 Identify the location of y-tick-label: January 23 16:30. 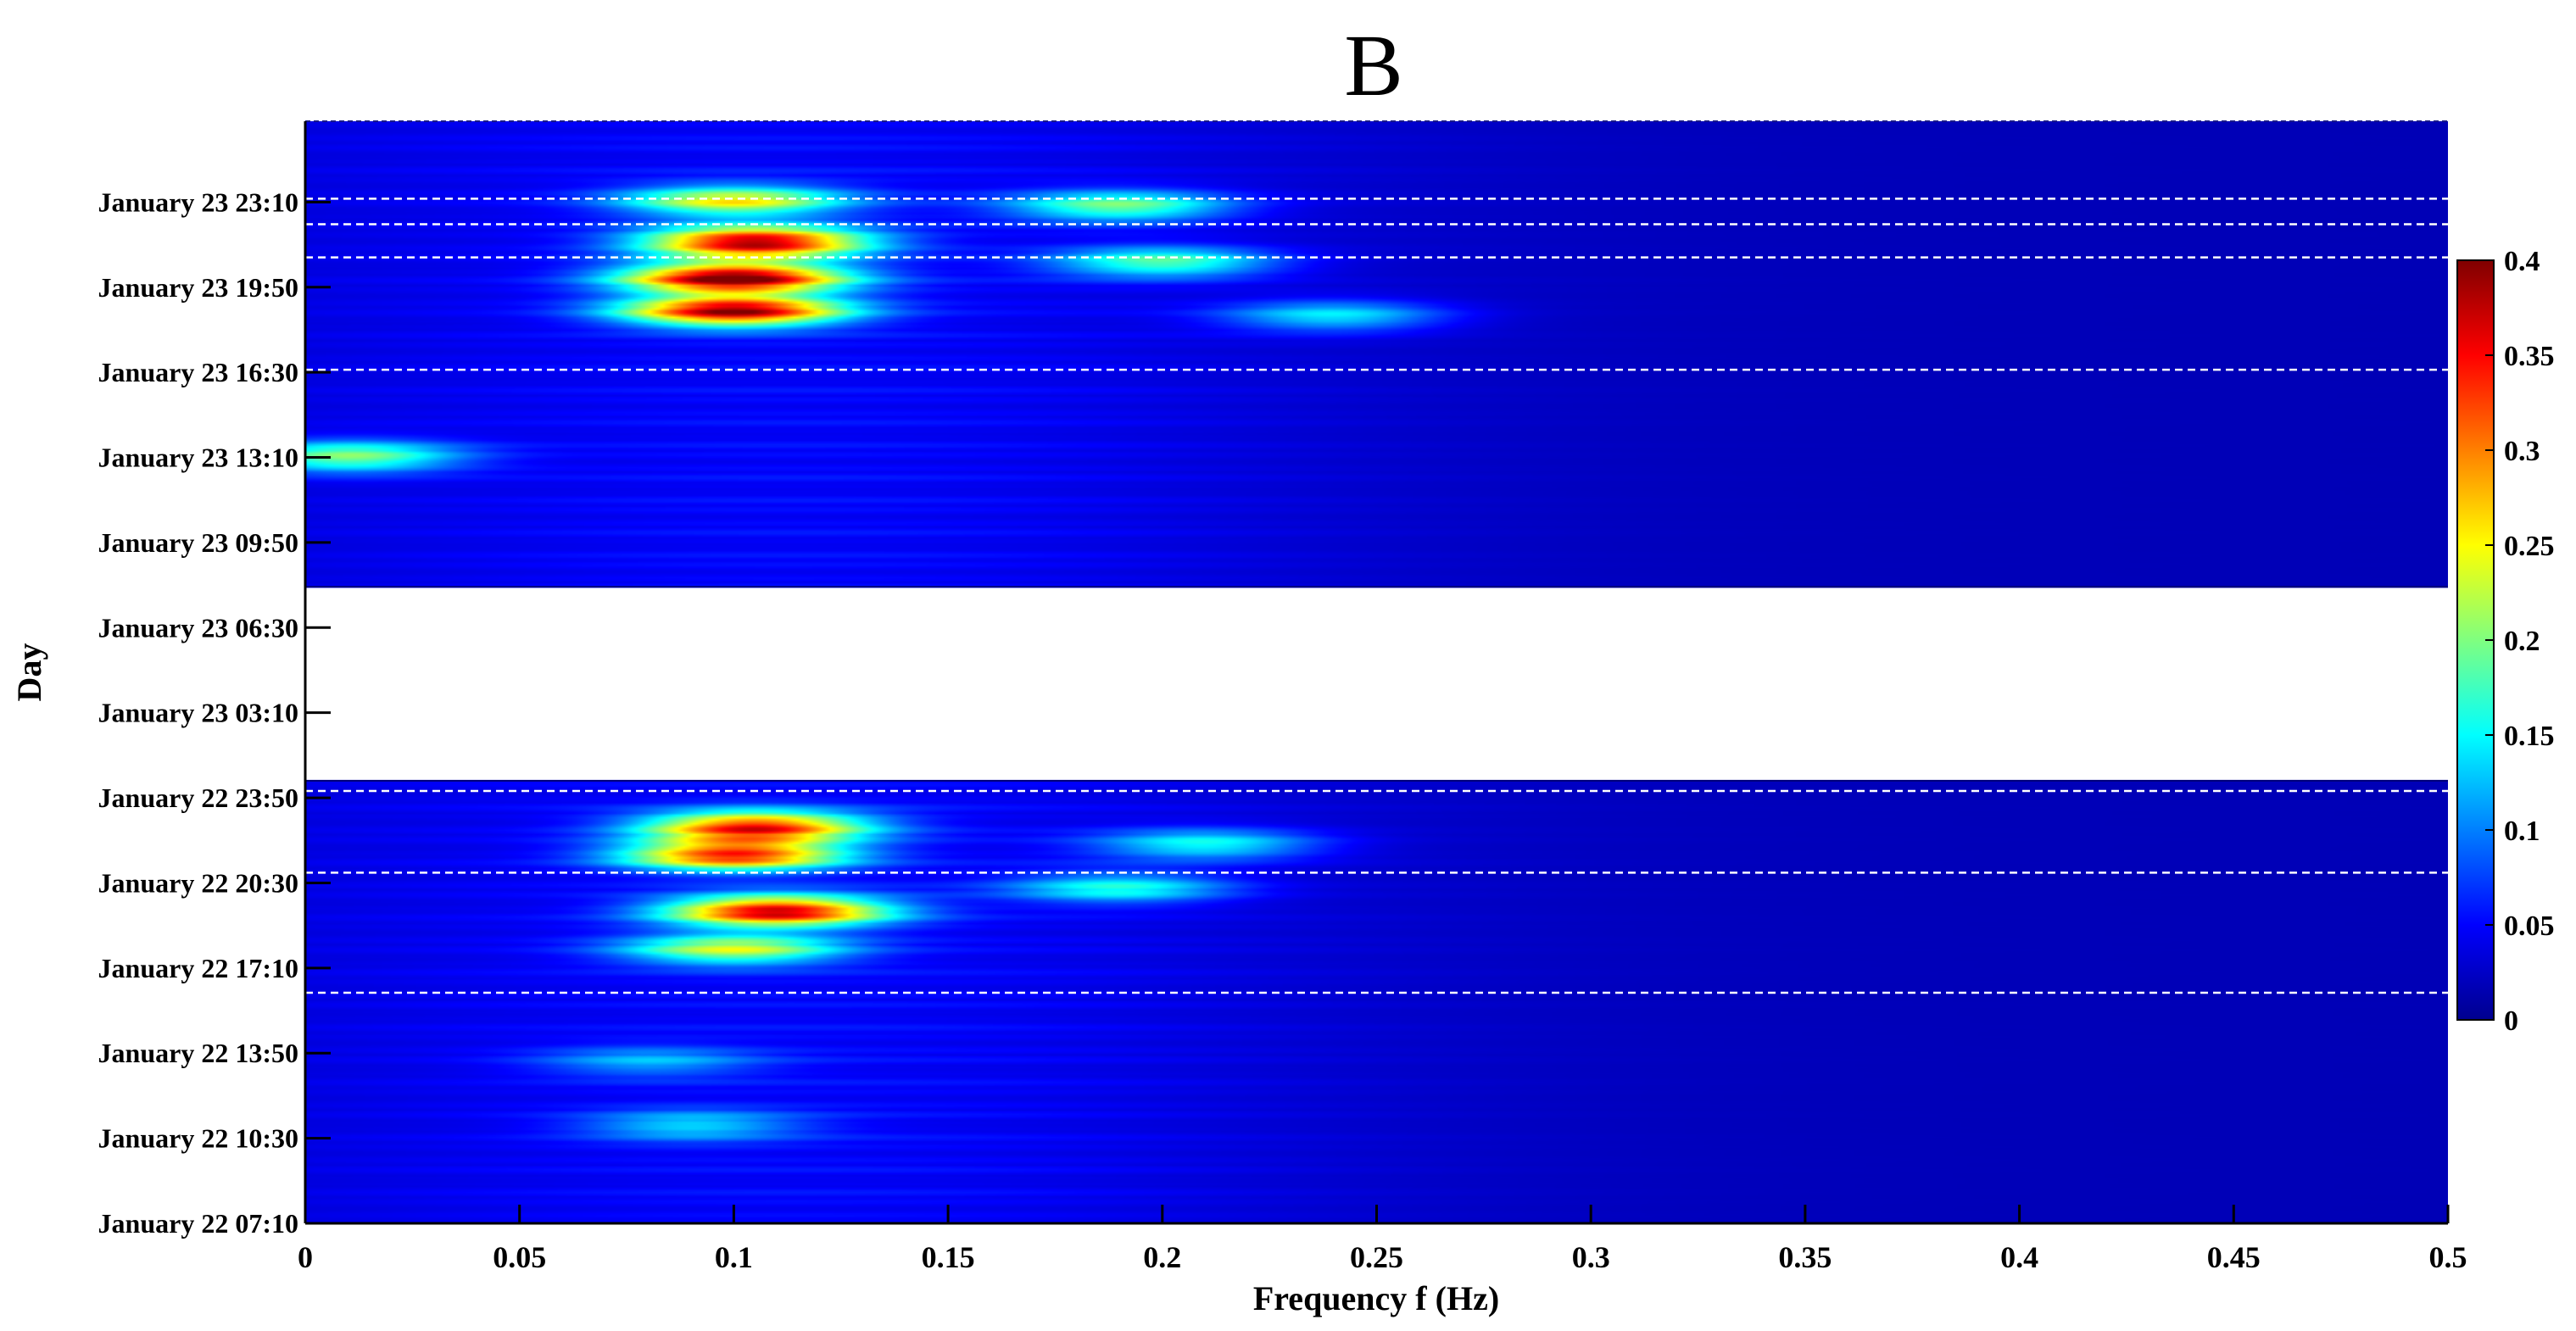
(198, 372).